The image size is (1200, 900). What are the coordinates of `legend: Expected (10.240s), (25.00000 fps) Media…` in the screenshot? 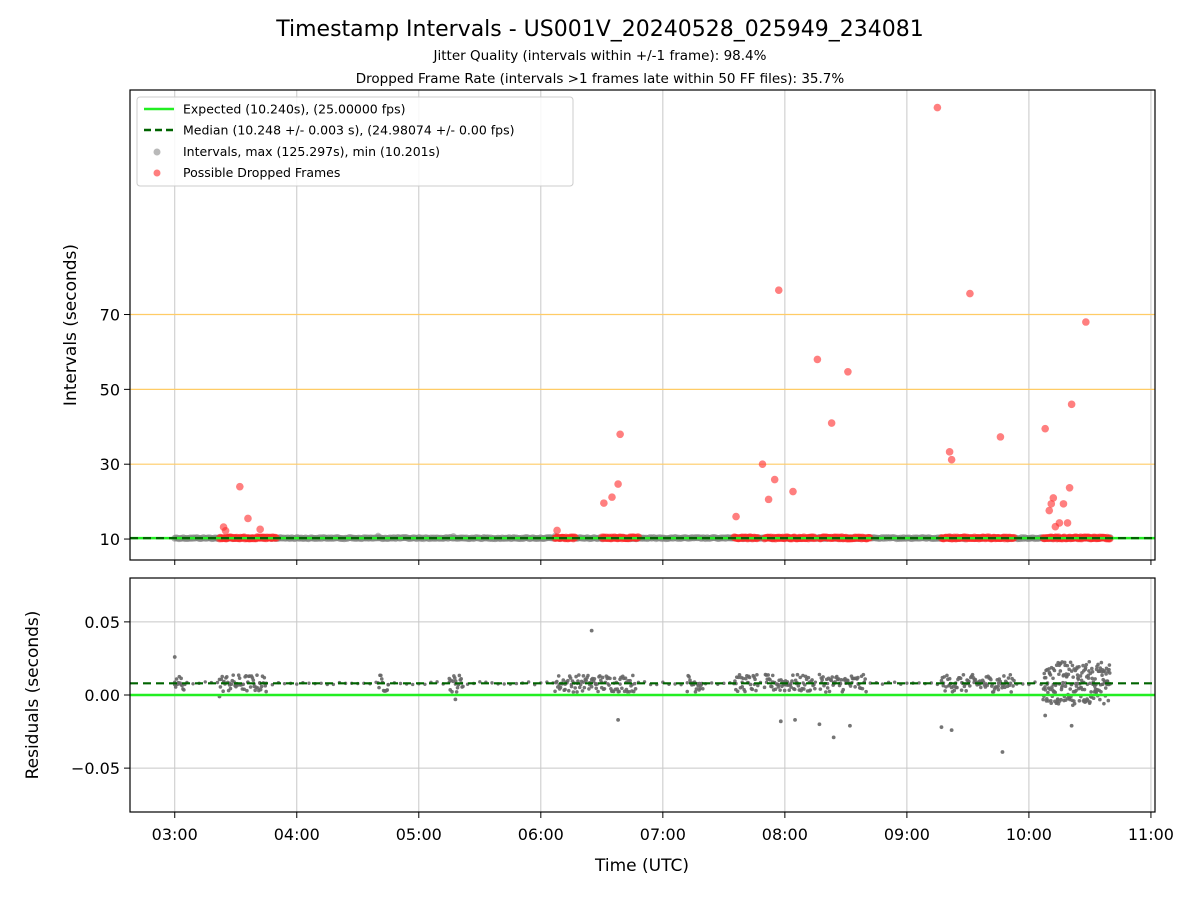 It's located at (355, 141).